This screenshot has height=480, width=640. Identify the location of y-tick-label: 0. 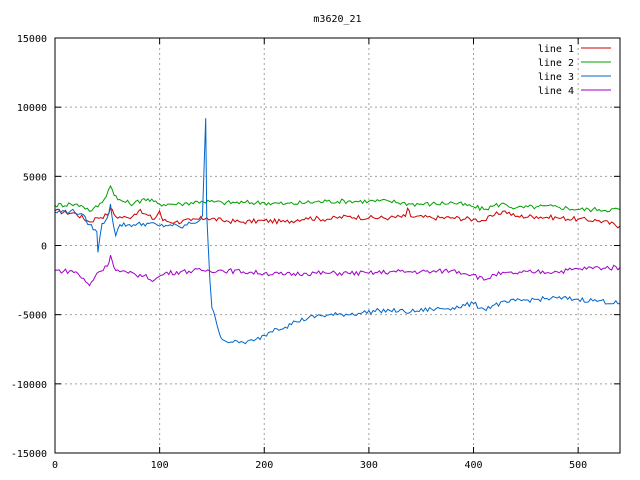
(44, 247).